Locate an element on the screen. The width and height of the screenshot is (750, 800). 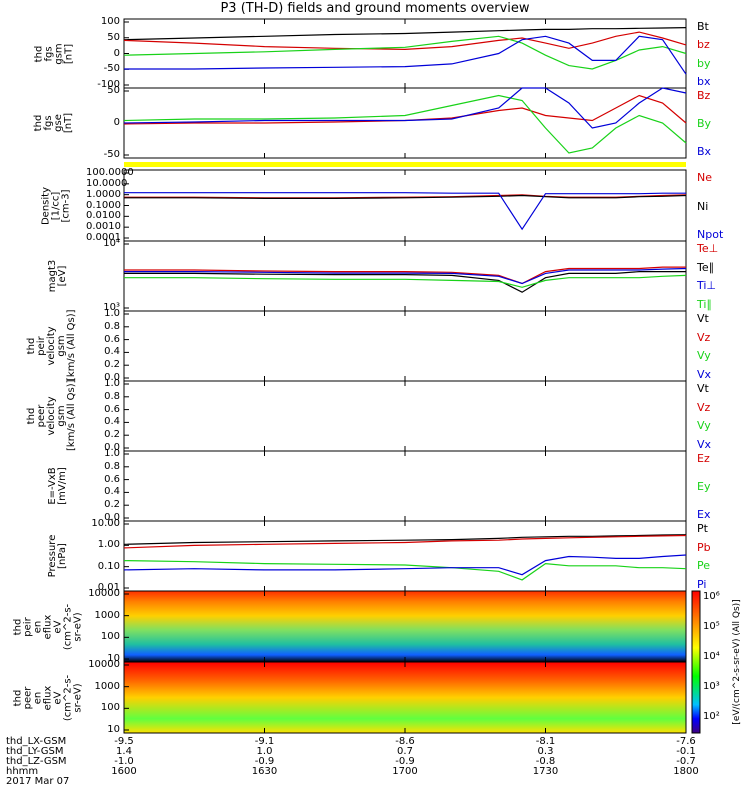
legend-Bt: Bt is located at coordinates (703, 26).